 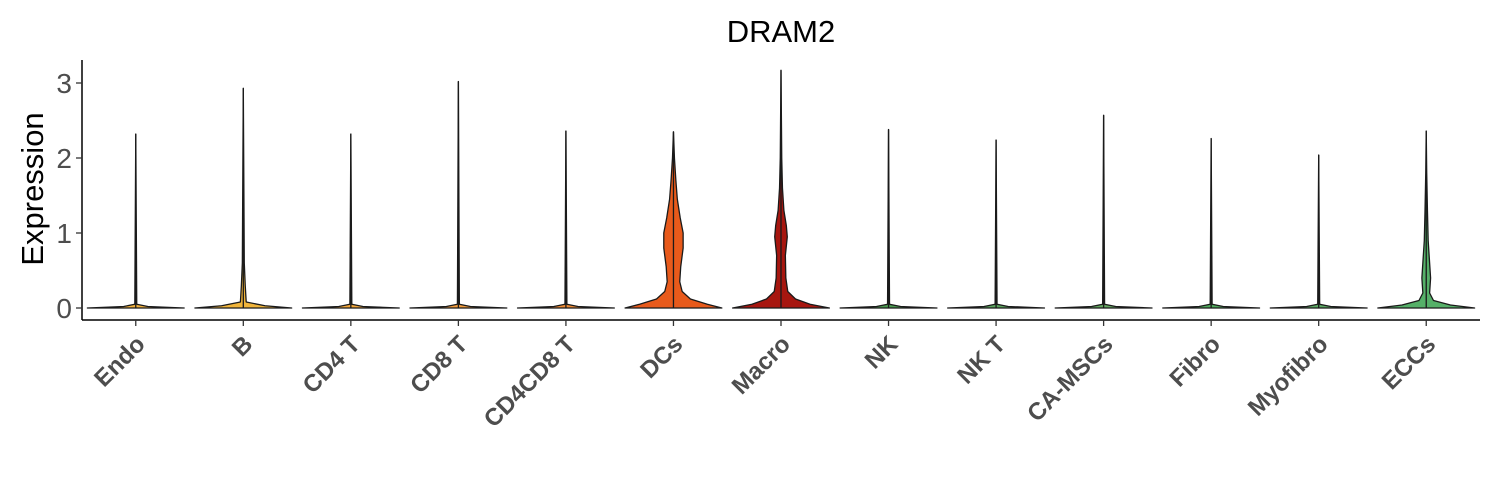 I want to click on y-tick-label: 1, so click(x=64, y=233).